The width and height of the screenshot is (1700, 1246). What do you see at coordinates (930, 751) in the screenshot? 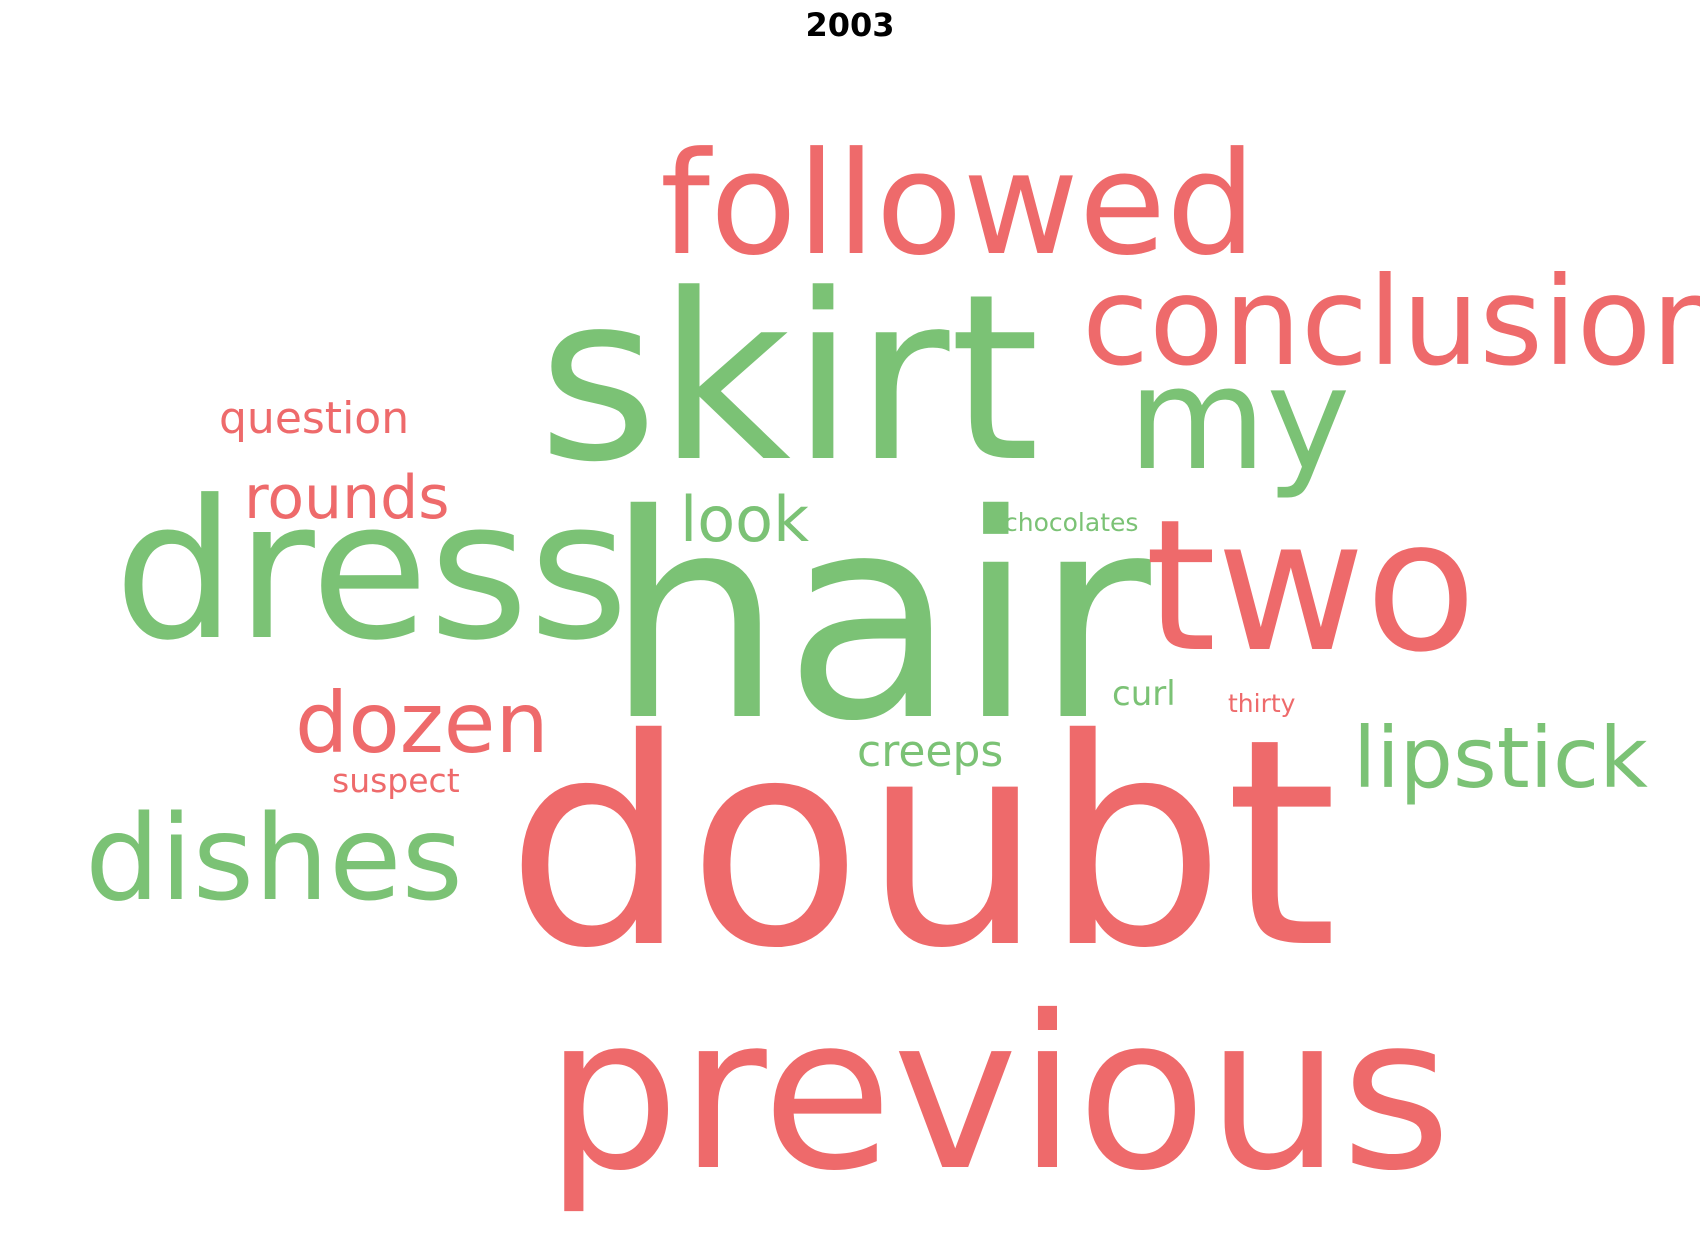
I see `word-creeps: creeps` at bounding box center [930, 751].